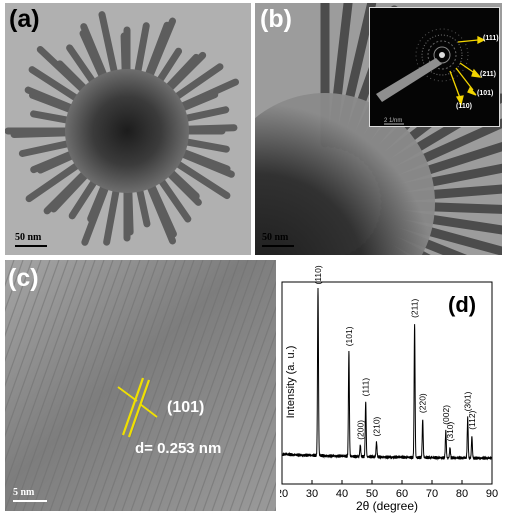 The height and width of the screenshot is (516, 507). Describe the element at coordinates (472, 419) in the screenshot. I see `peak-label: (112)` at that location.